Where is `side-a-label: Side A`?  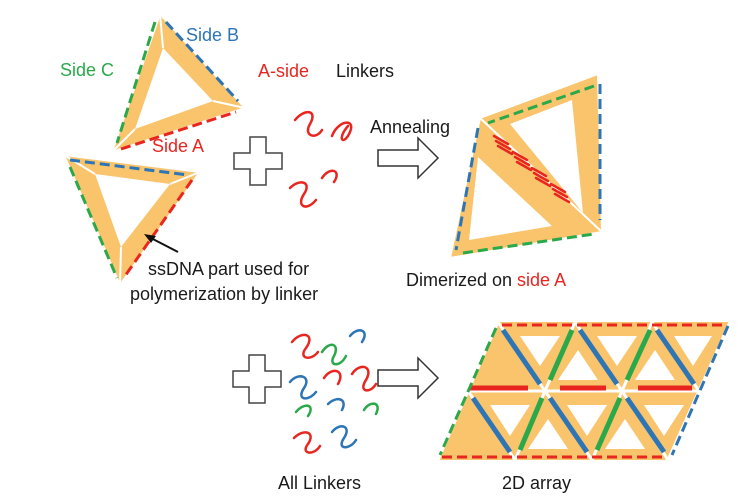
side-a-label: Side A is located at coordinates (178, 146).